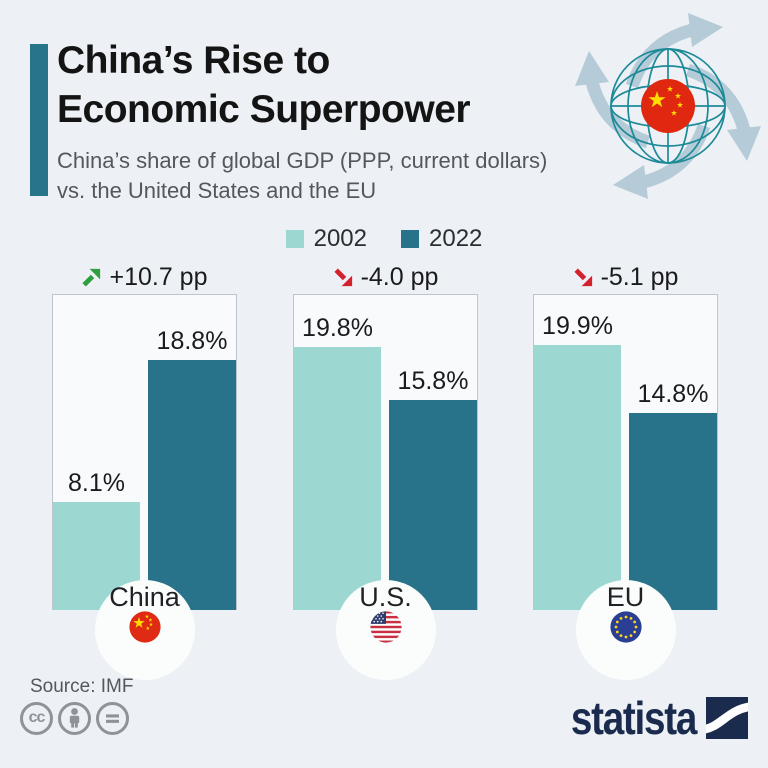 Image resolution: width=768 pixels, height=768 pixels. Describe the element at coordinates (158, 276) in the screenshot. I see `change-label: +10.7 pp` at that location.